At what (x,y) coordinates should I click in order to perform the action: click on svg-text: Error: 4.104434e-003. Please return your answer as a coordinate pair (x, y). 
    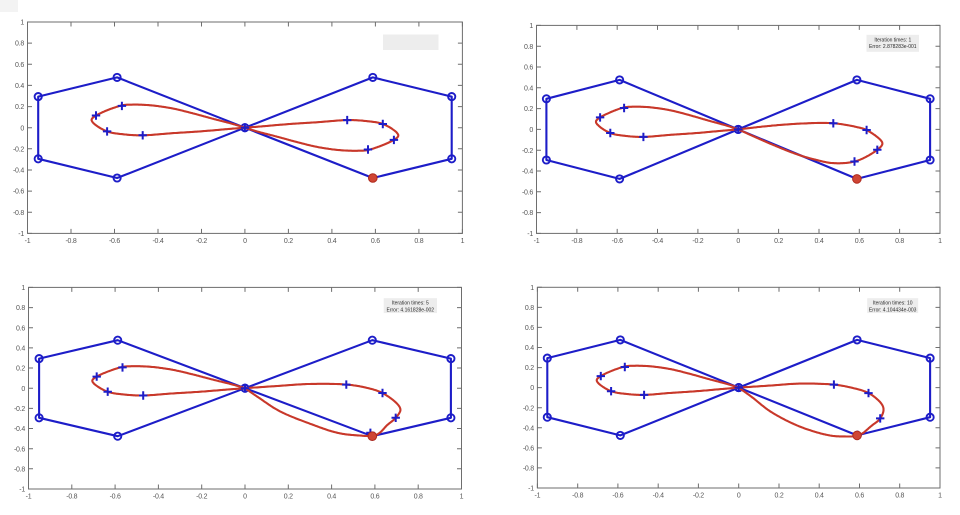
    Looking at the image, I should click on (893, 310).